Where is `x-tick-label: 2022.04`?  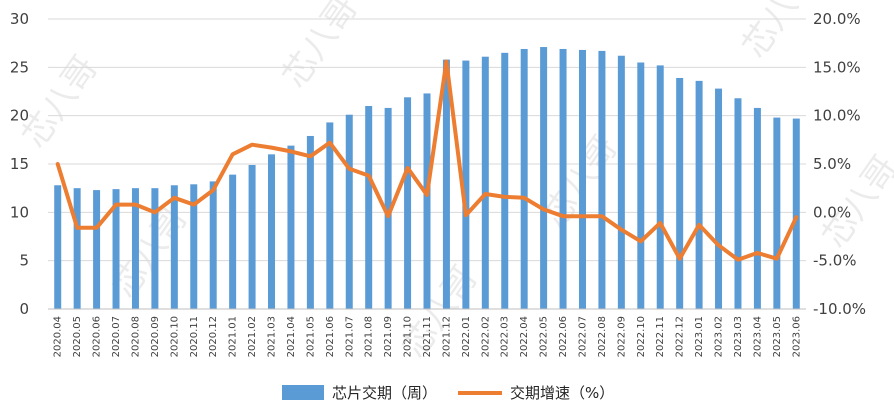 x-tick-label: 2022.04 is located at coordinates (524, 336).